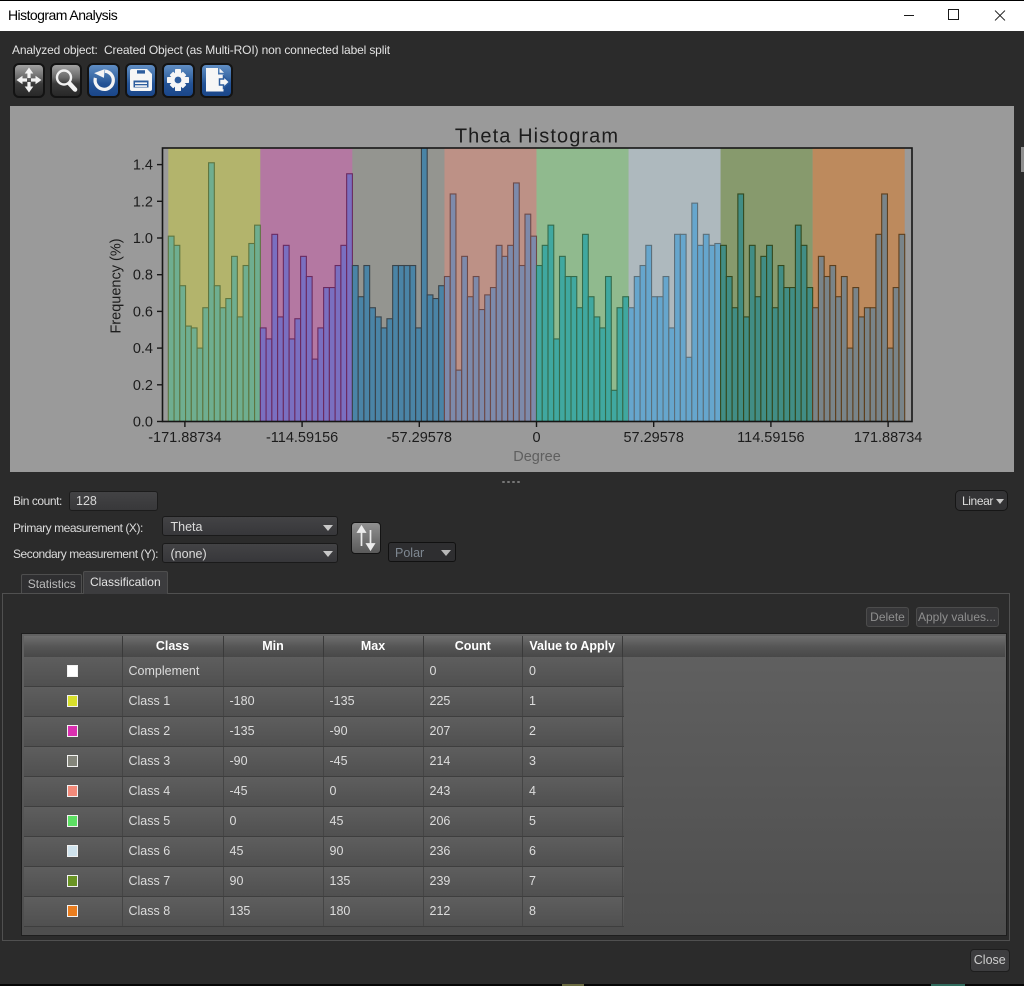  I want to click on svg-text: 0.8, so click(143, 276).